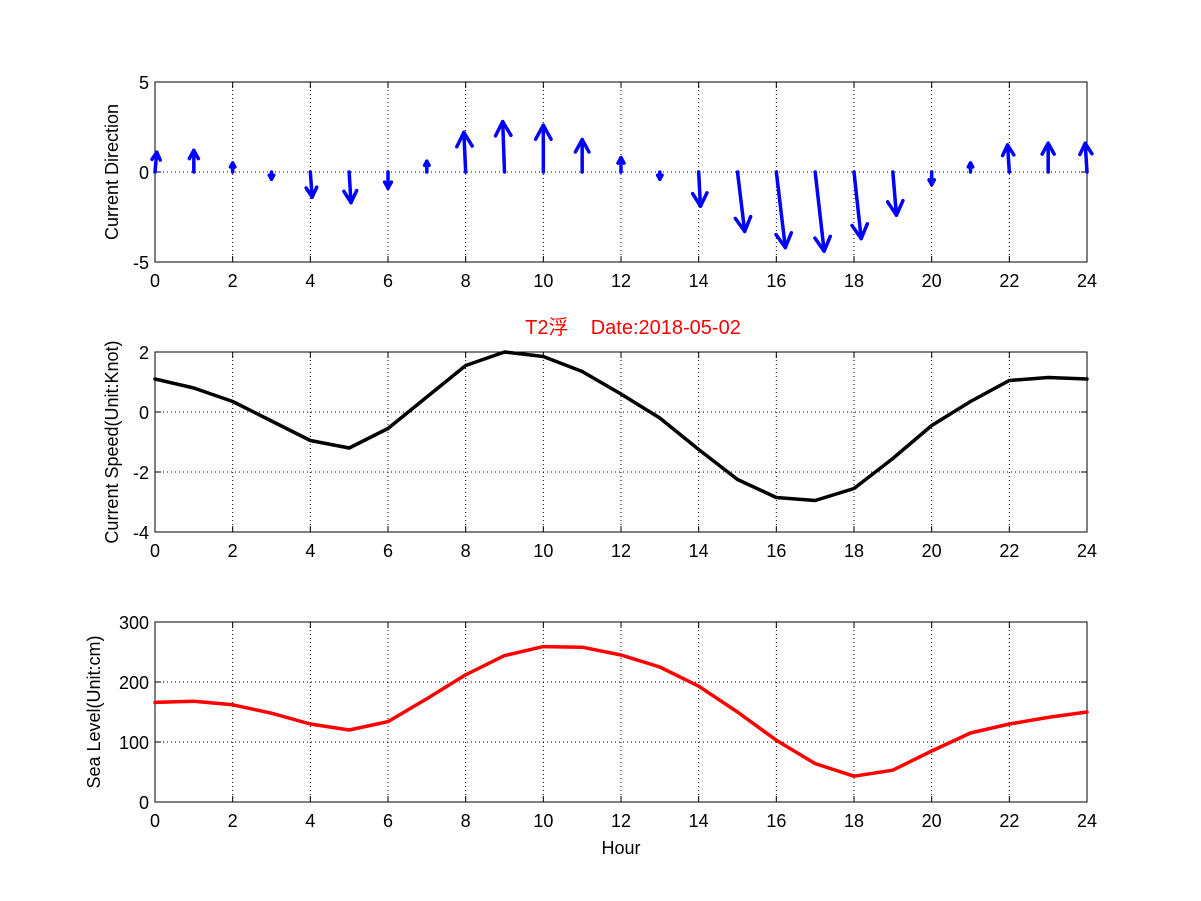  I want to click on y-tick-label: -4, so click(141, 533).